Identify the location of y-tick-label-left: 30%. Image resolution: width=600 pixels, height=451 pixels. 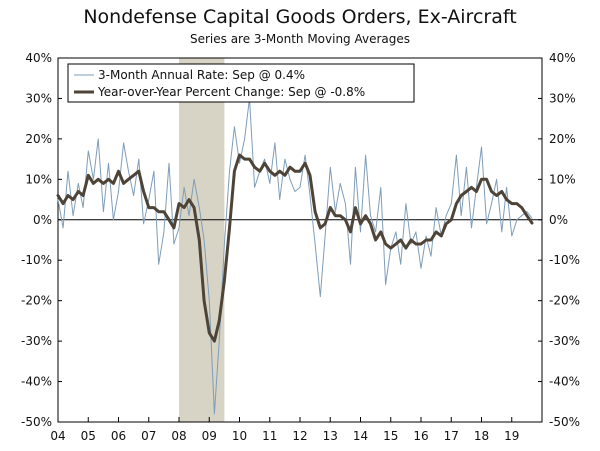
(38, 98).